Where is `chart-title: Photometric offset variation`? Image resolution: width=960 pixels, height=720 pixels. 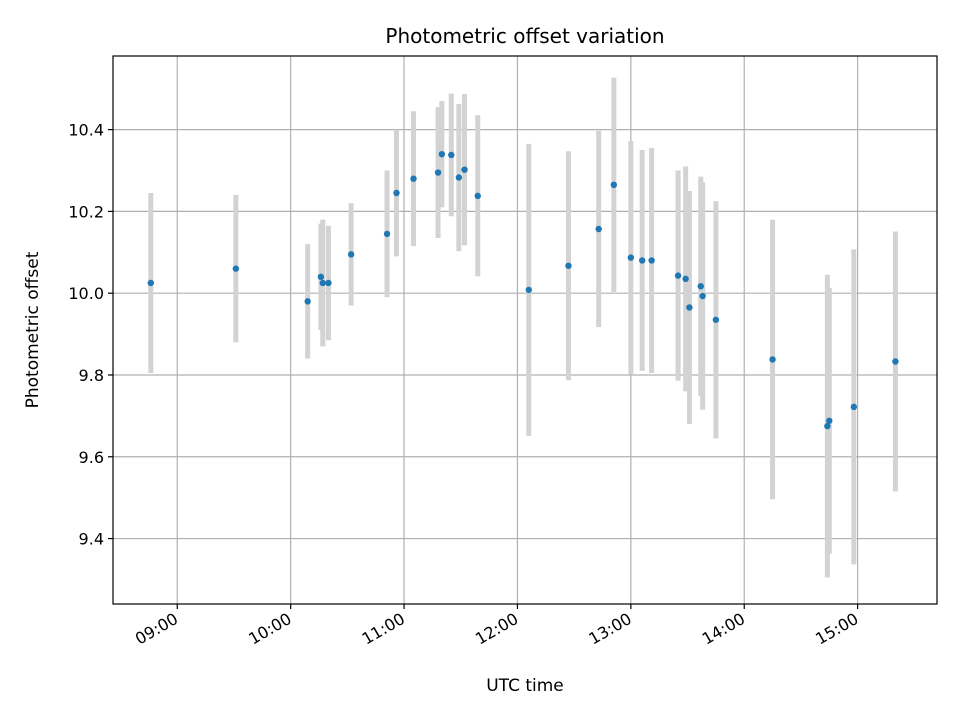
chart-title: Photometric offset variation is located at coordinates (524, 36).